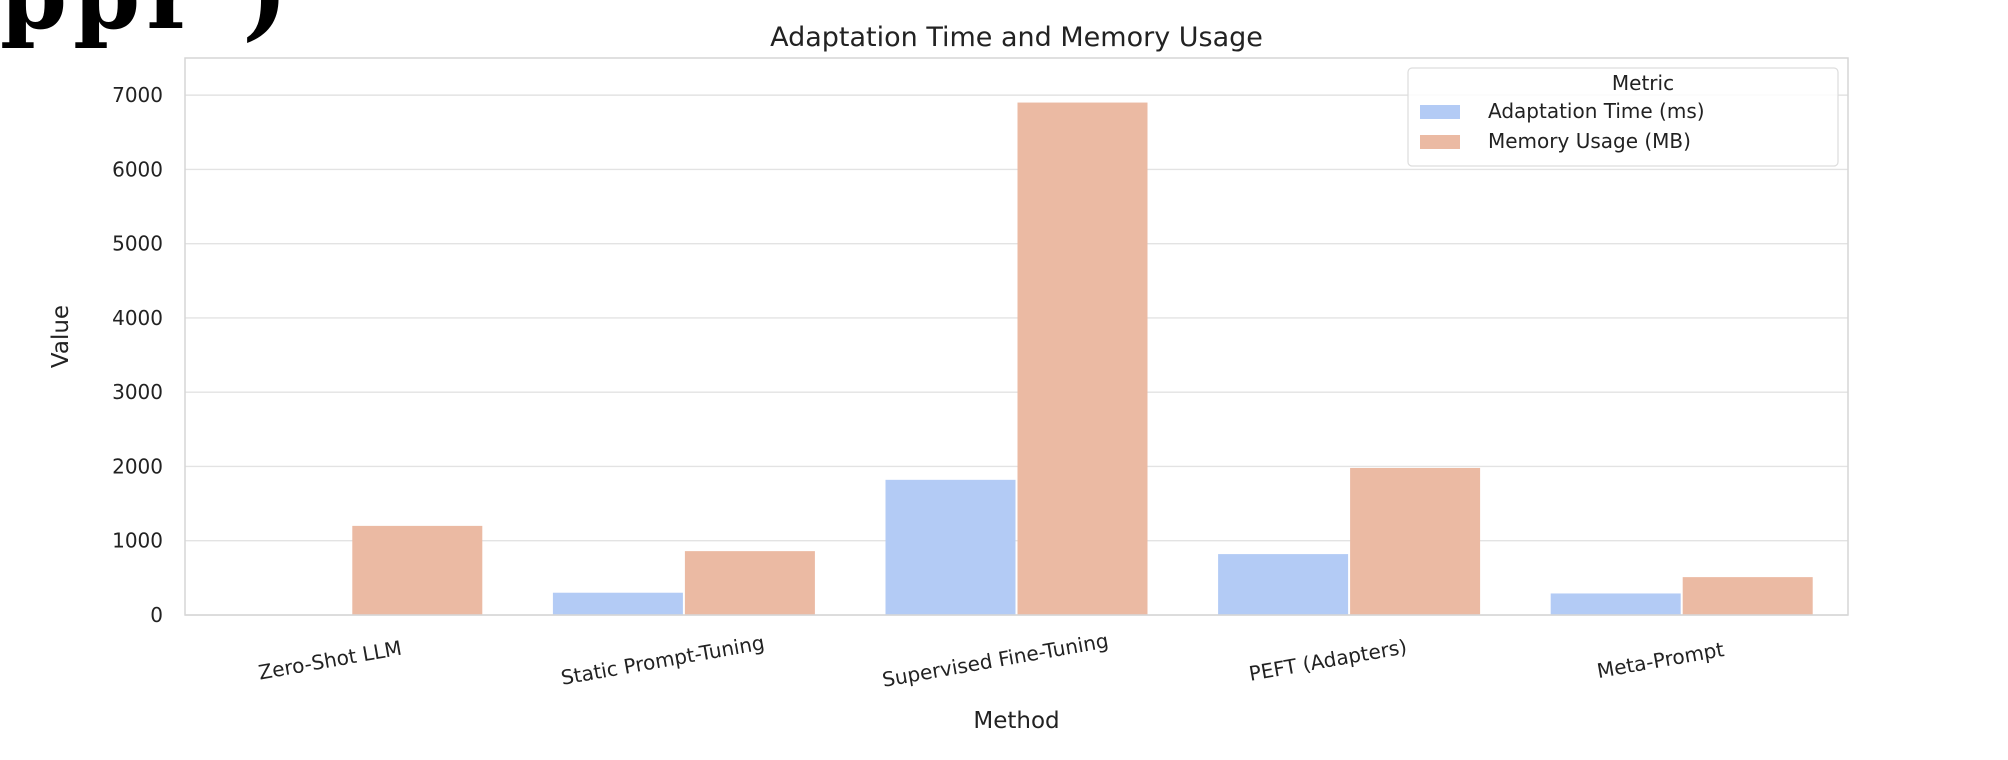 The image size is (2008, 760). Describe the element at coordinates (156, 615) in the screenshot. I see `y-tick-label: 0` at that location.